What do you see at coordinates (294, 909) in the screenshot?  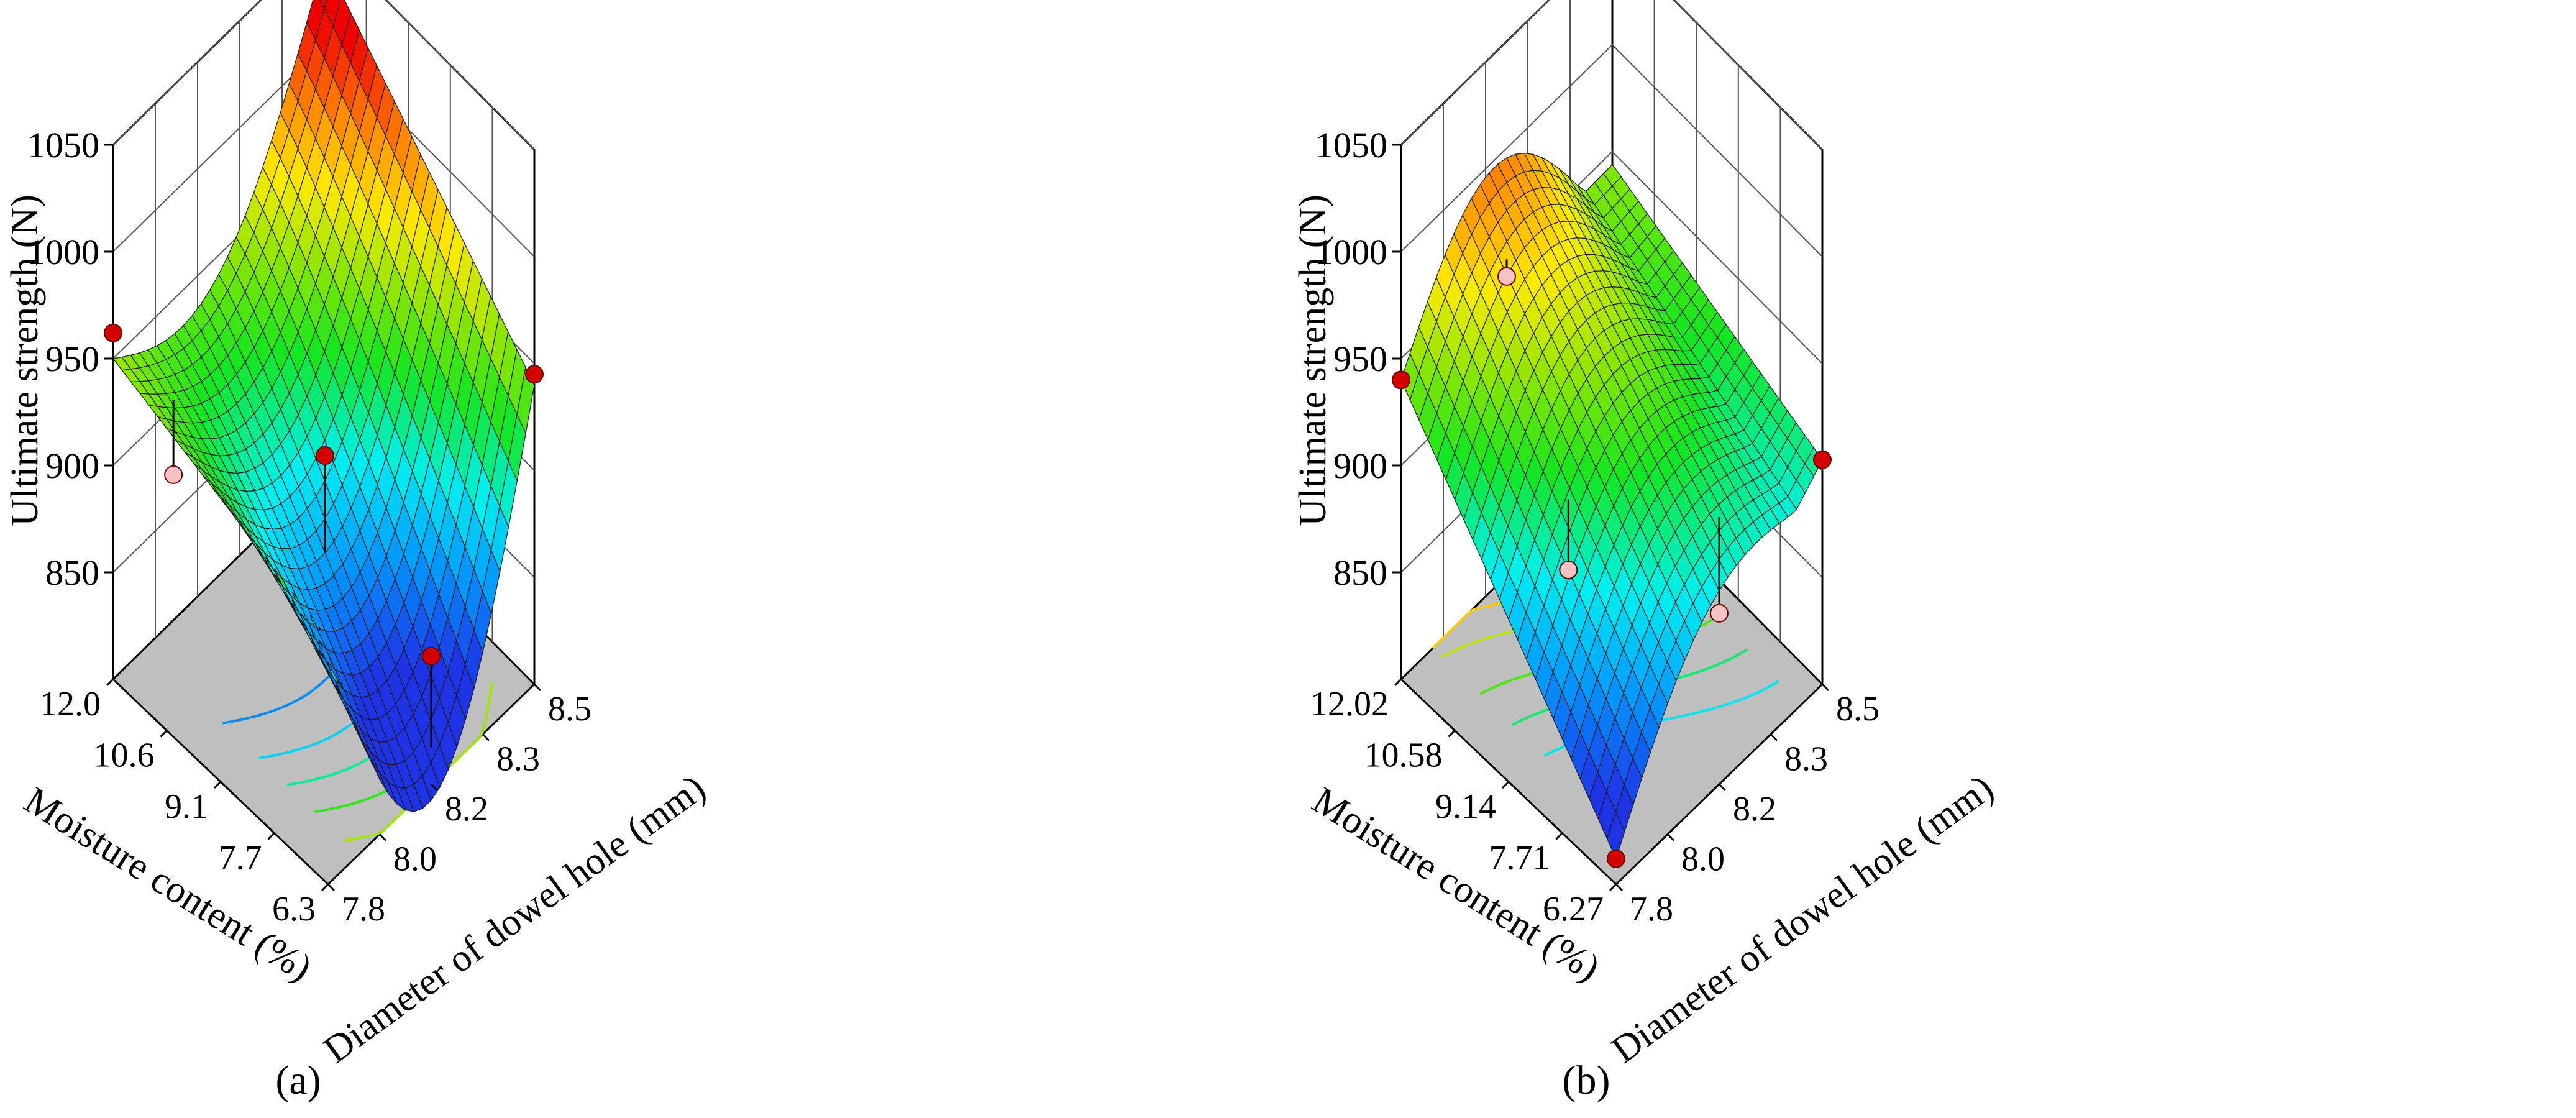 I see `y-tick-label: 6.3` at bounding box center [294, 909].